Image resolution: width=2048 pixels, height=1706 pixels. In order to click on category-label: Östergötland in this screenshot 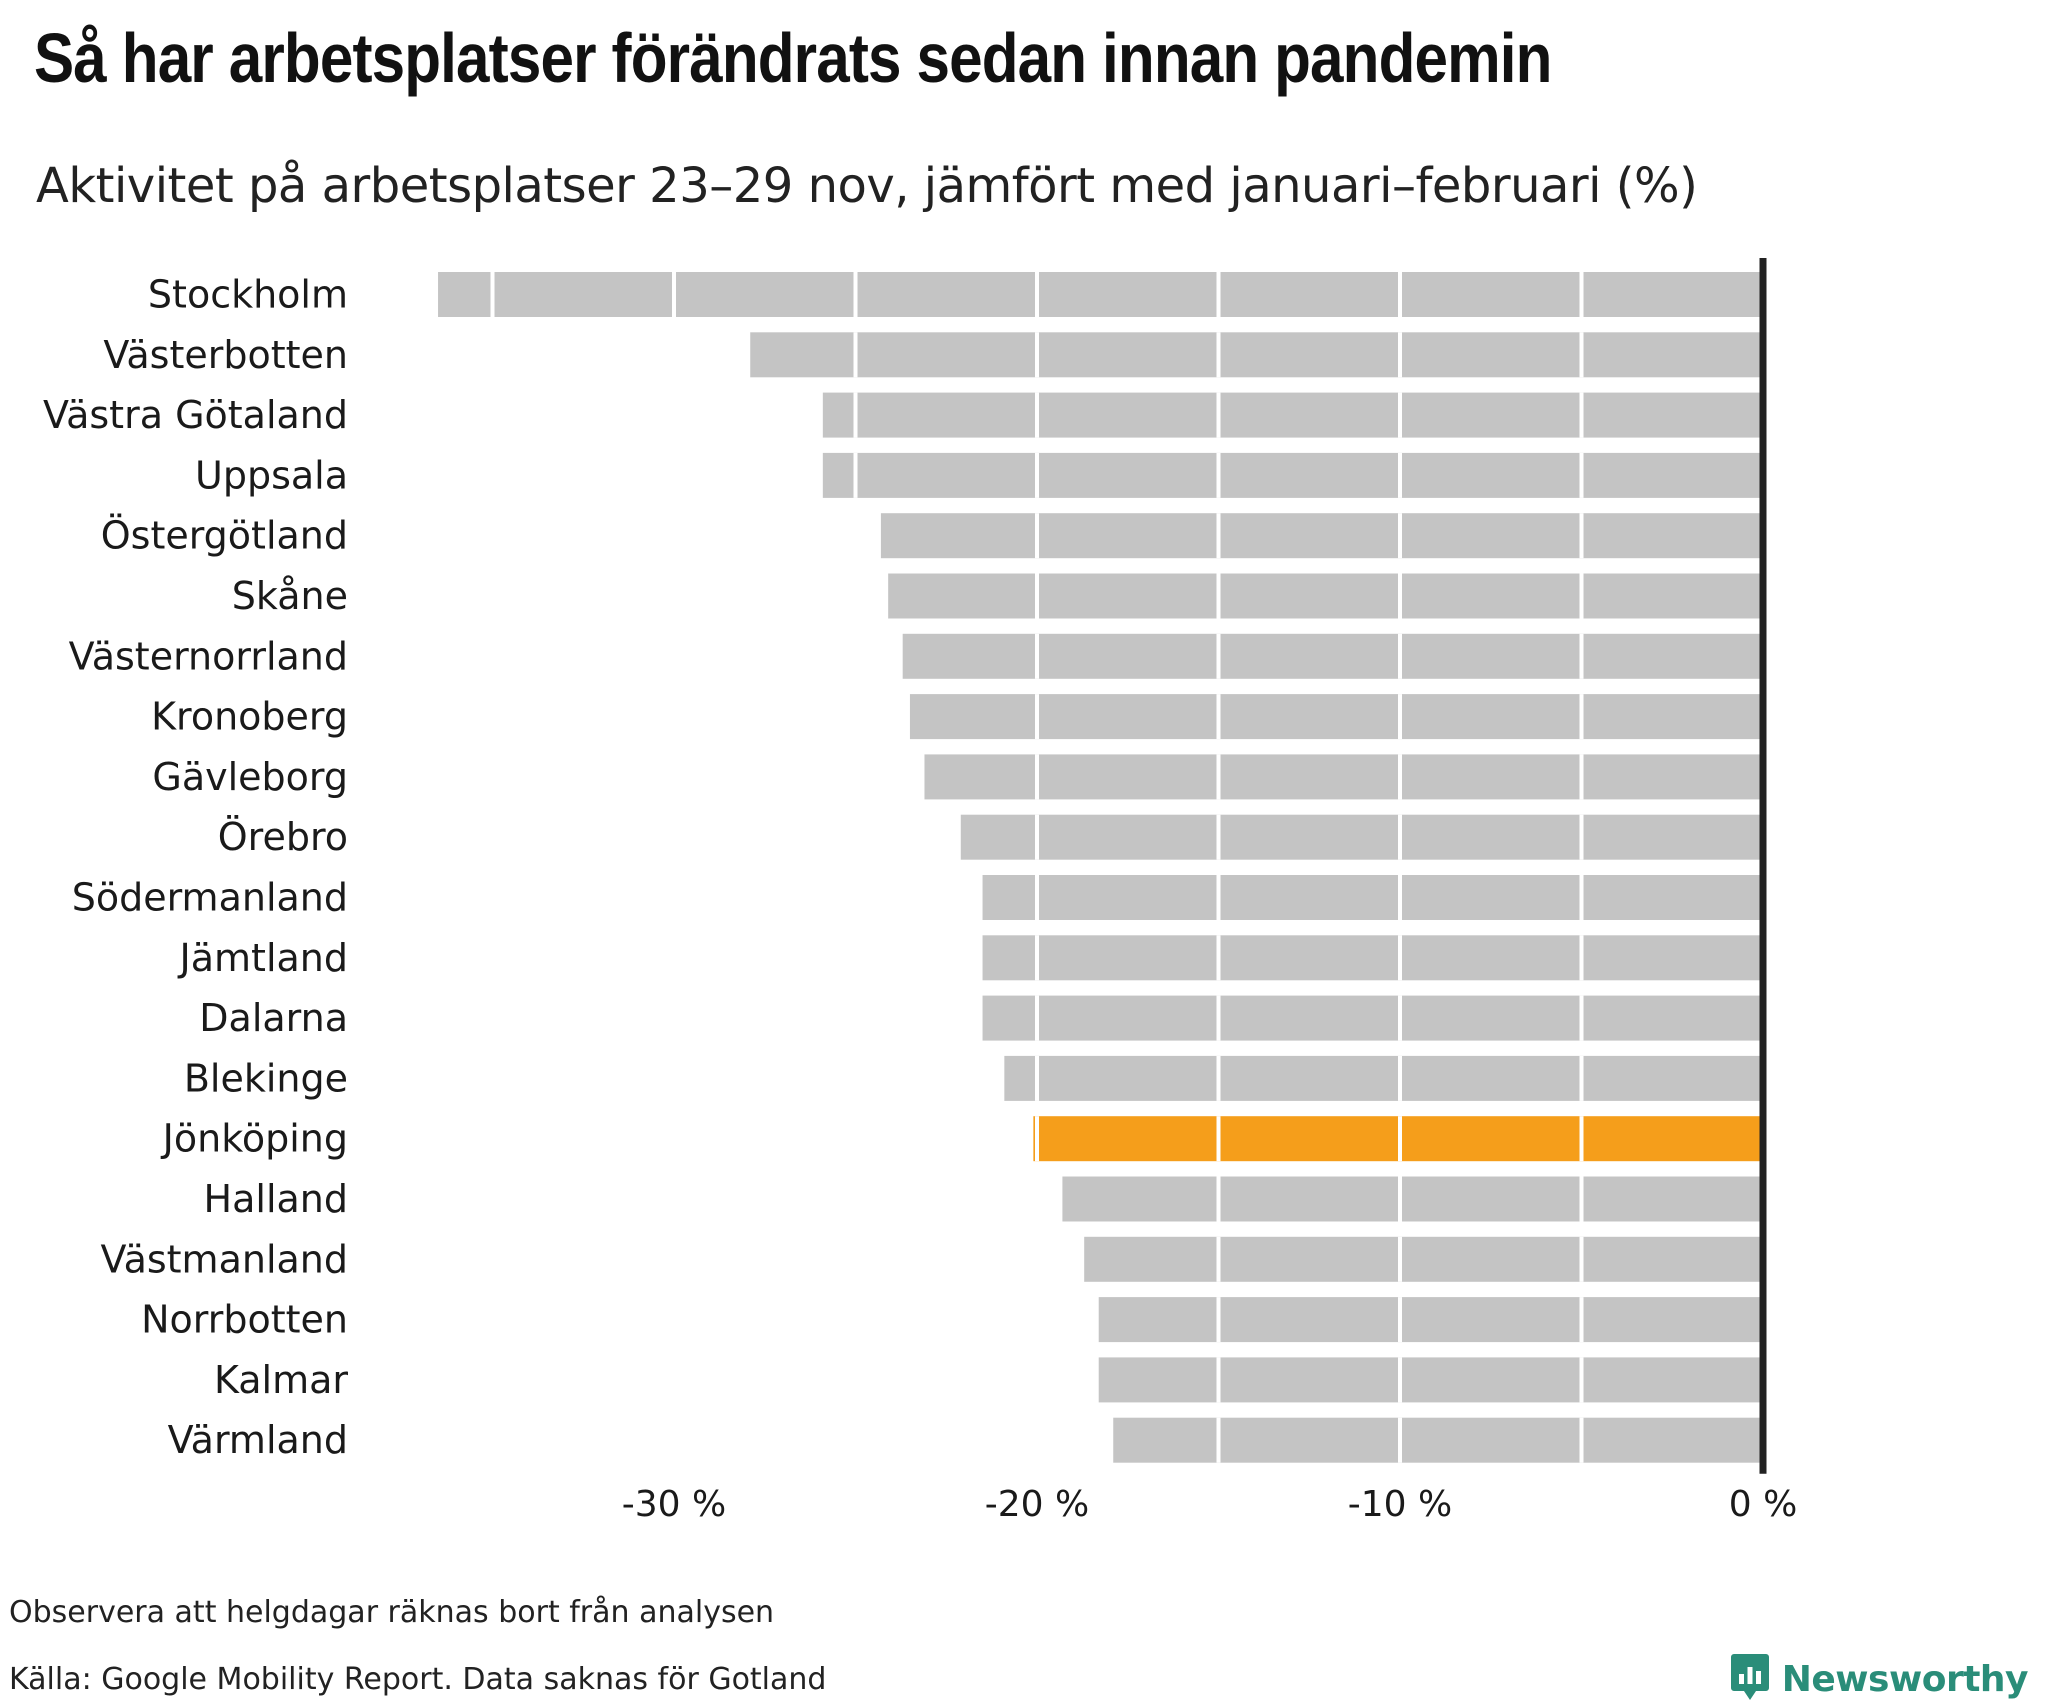, I will do `click(224, 536)`.